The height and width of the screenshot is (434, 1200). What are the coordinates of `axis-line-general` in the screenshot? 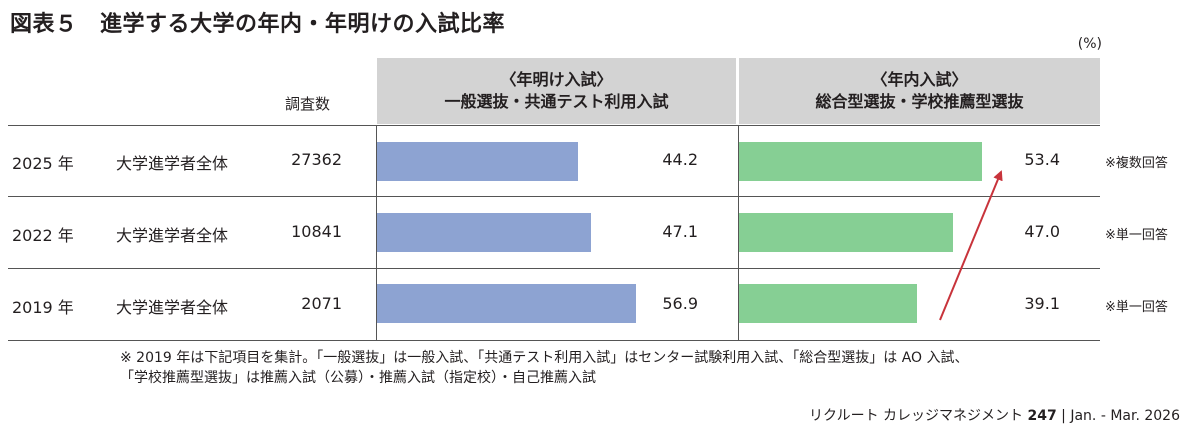 It's located at (376, 232).